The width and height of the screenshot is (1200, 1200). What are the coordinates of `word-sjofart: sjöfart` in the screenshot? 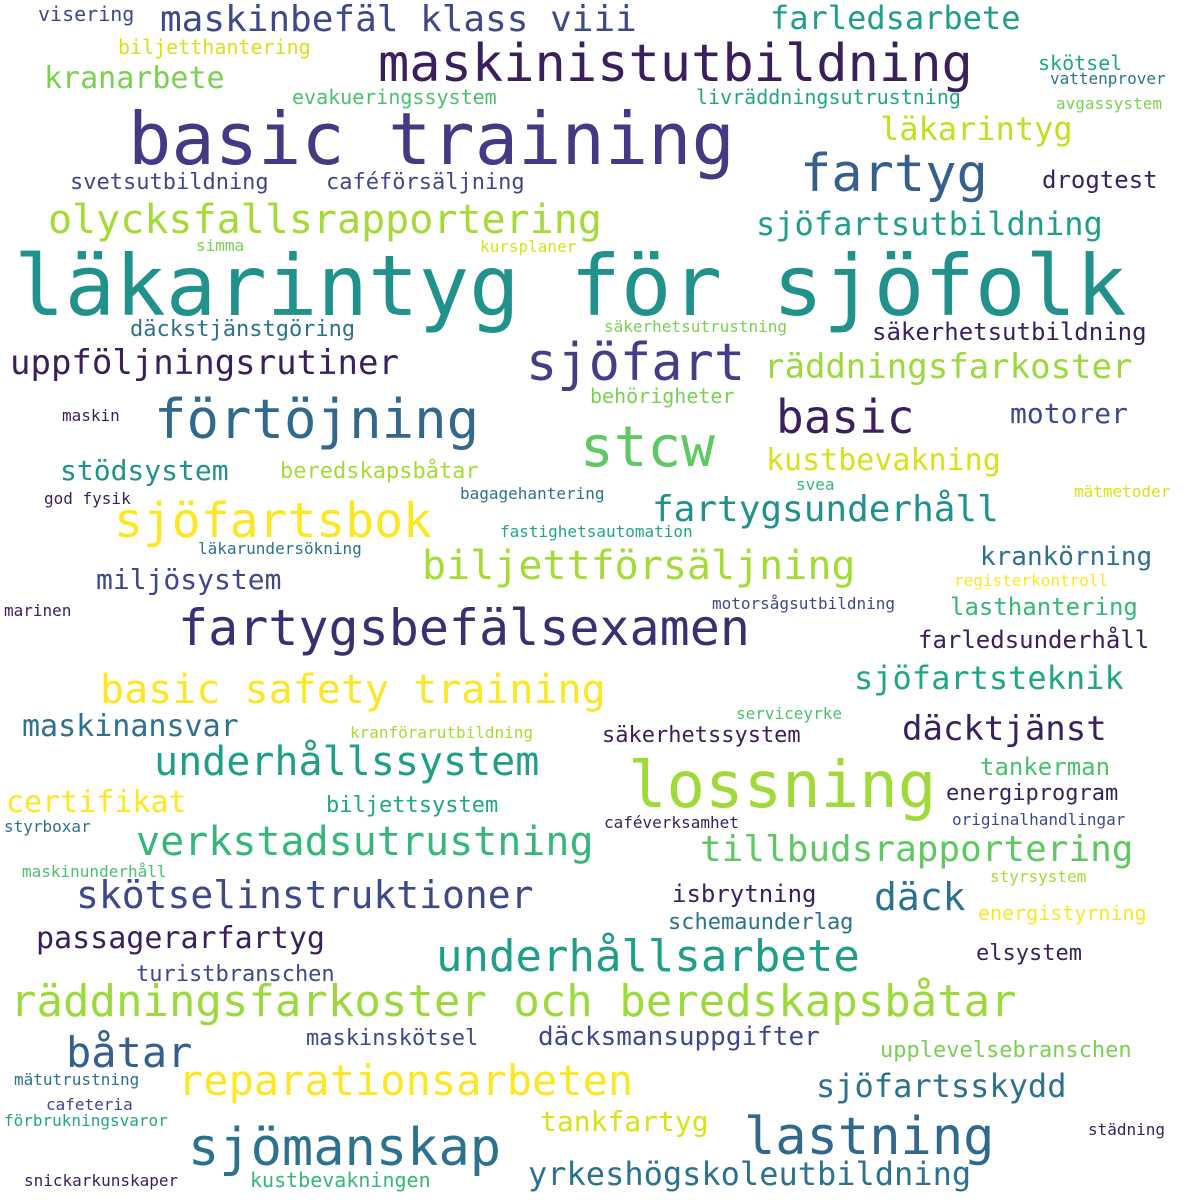 It's located at (636, 363).